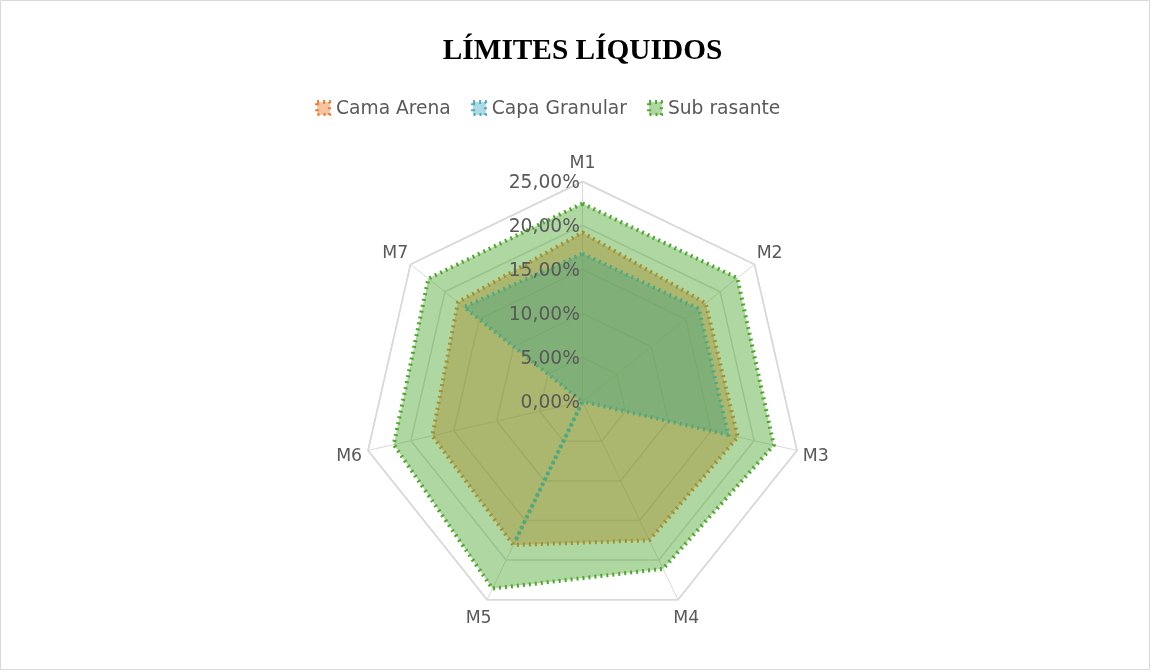 The width and height of the screenshot is (1152, 672). I want to click on spoke-label: M2, so click(769, 252).